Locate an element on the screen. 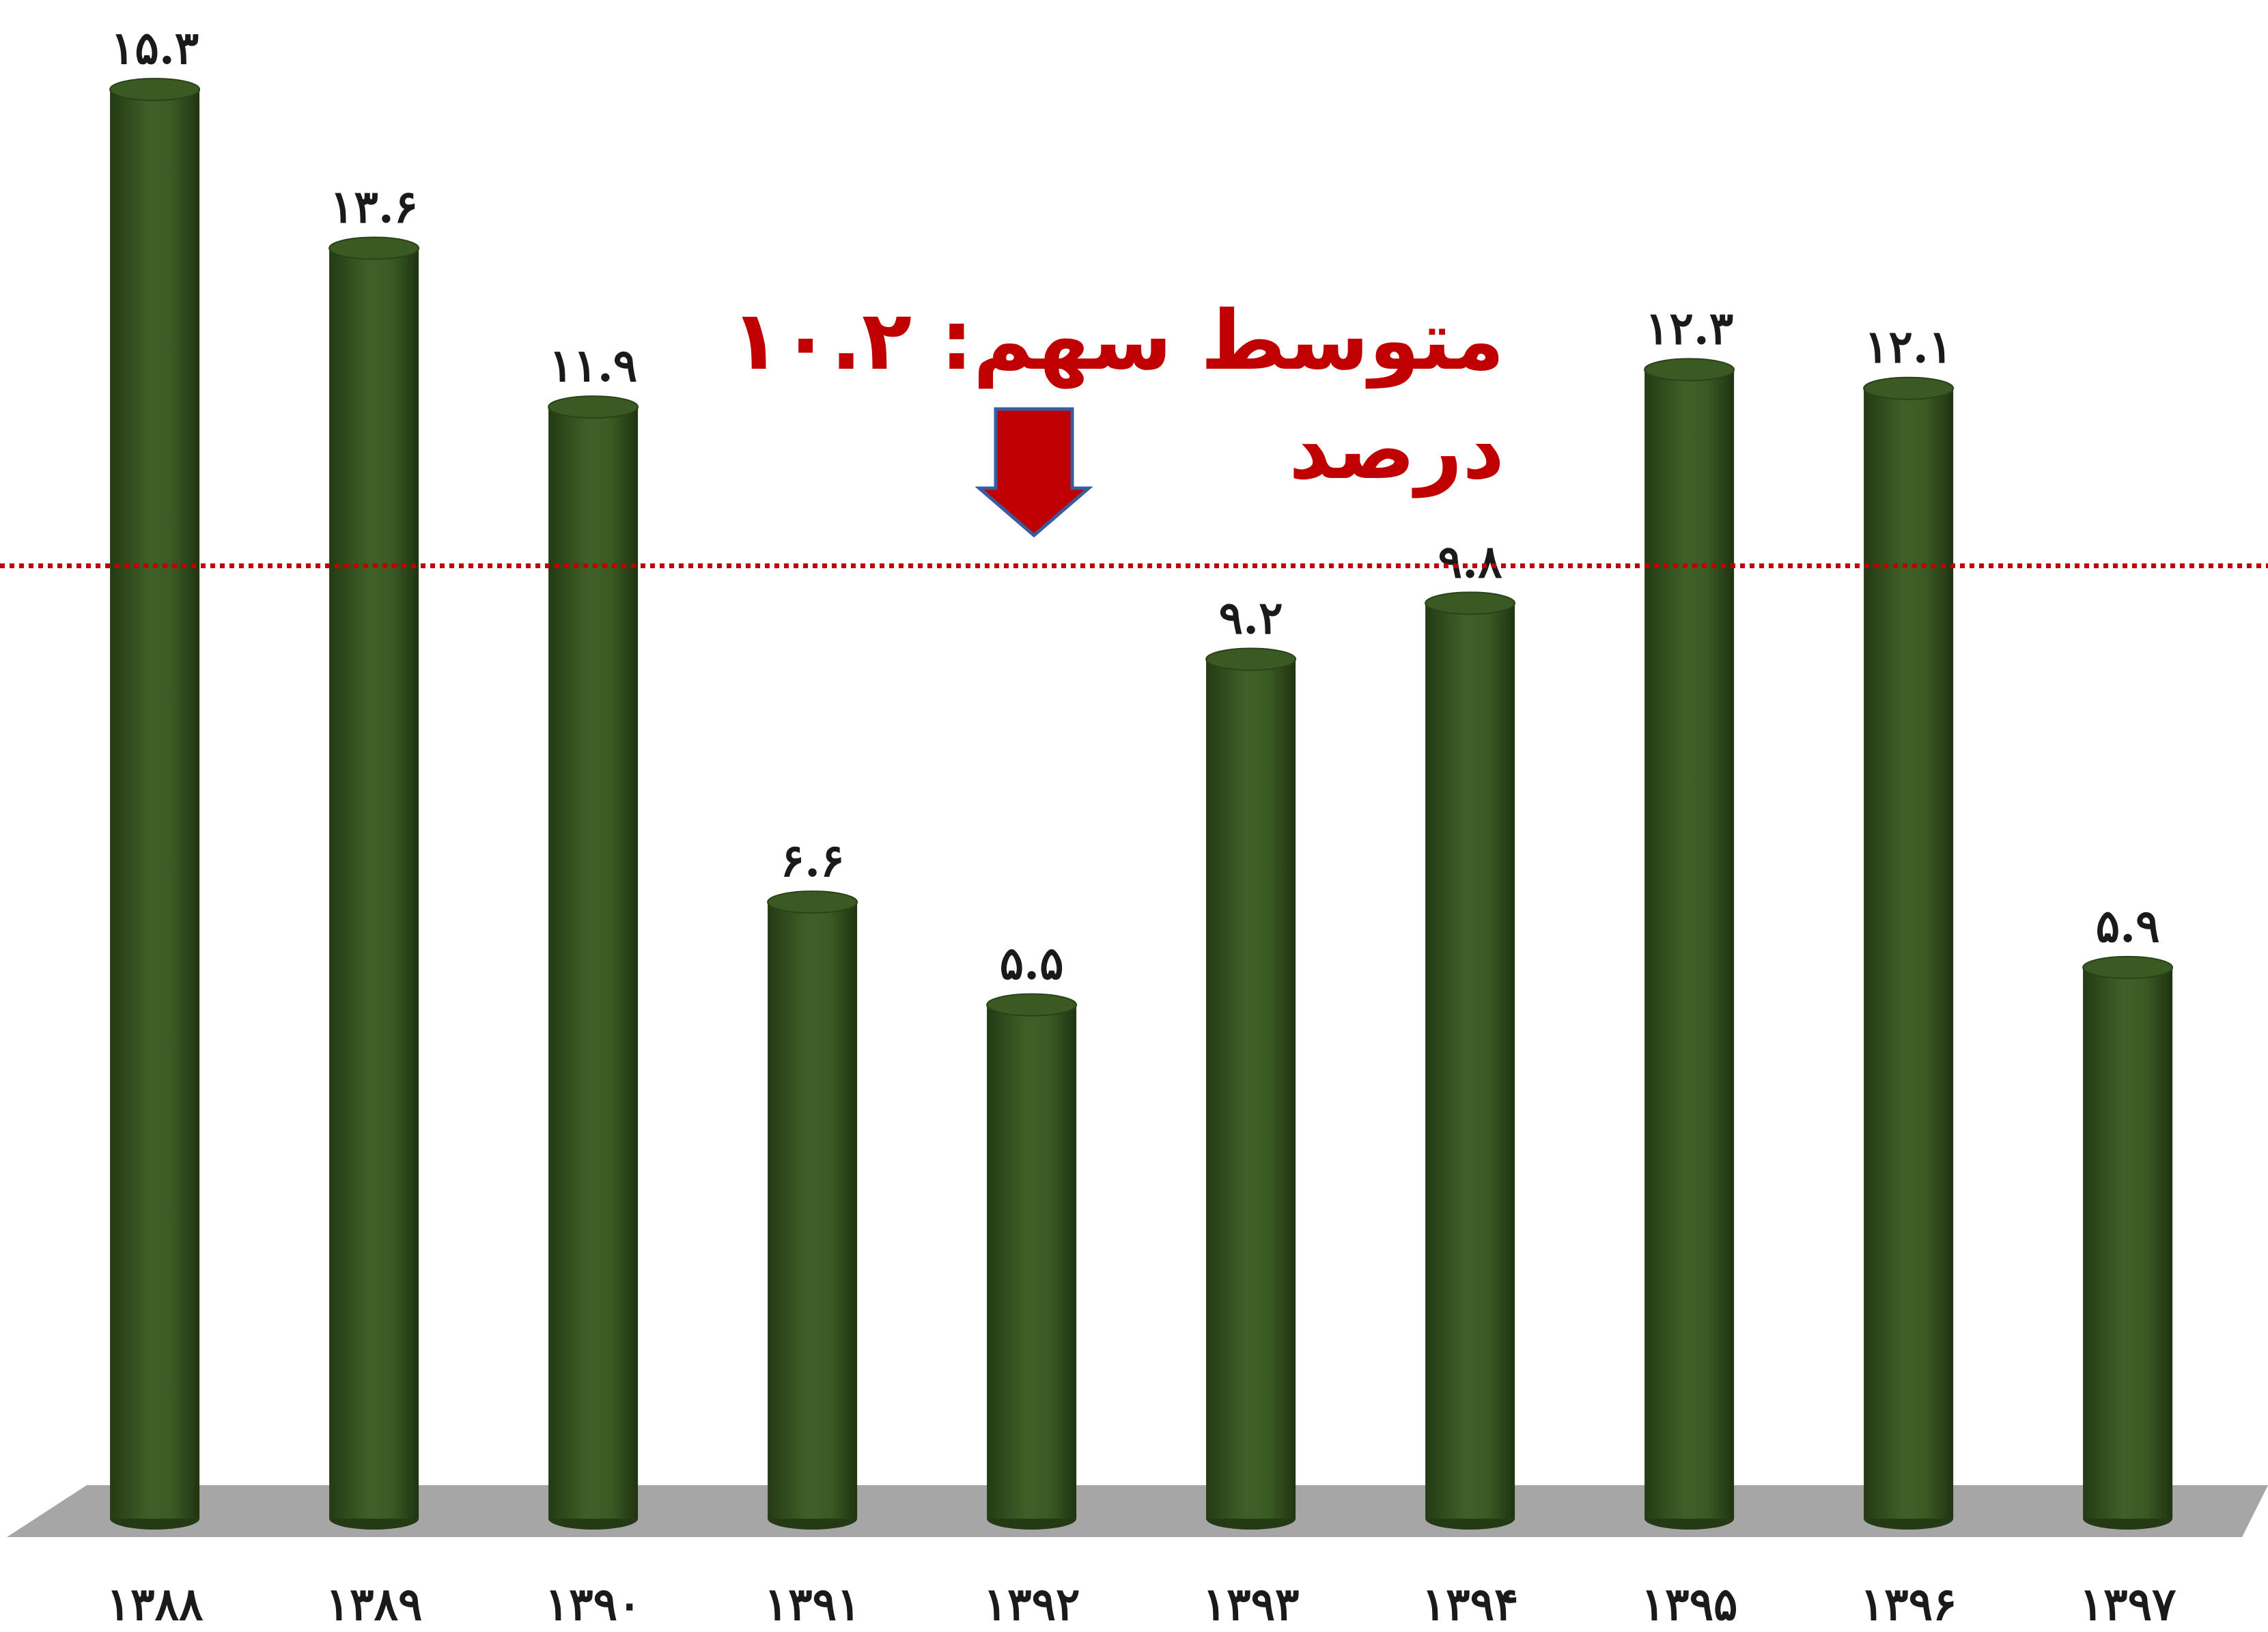 This screenshot has width=2268, height=1632. value-label: ۶.۶ is located at coordinates (813, 860).